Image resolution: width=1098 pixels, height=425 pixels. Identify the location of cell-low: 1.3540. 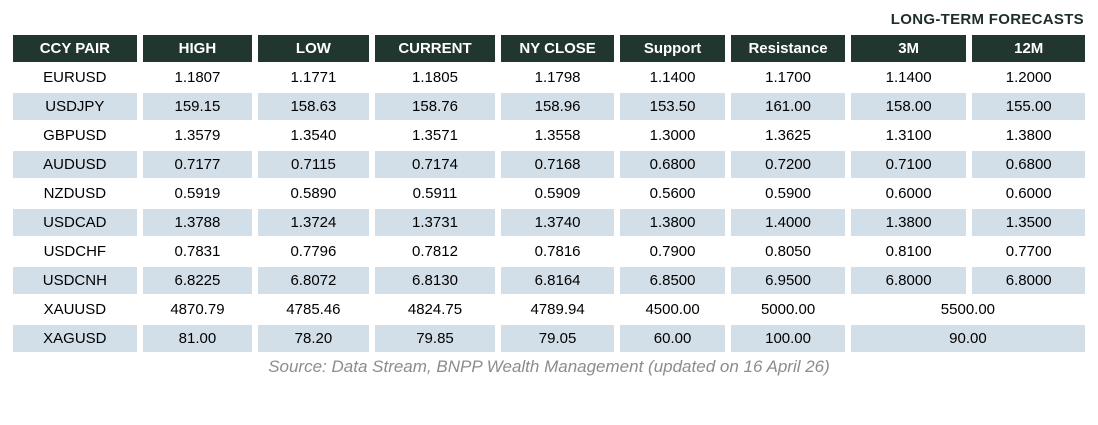
(313, 135).